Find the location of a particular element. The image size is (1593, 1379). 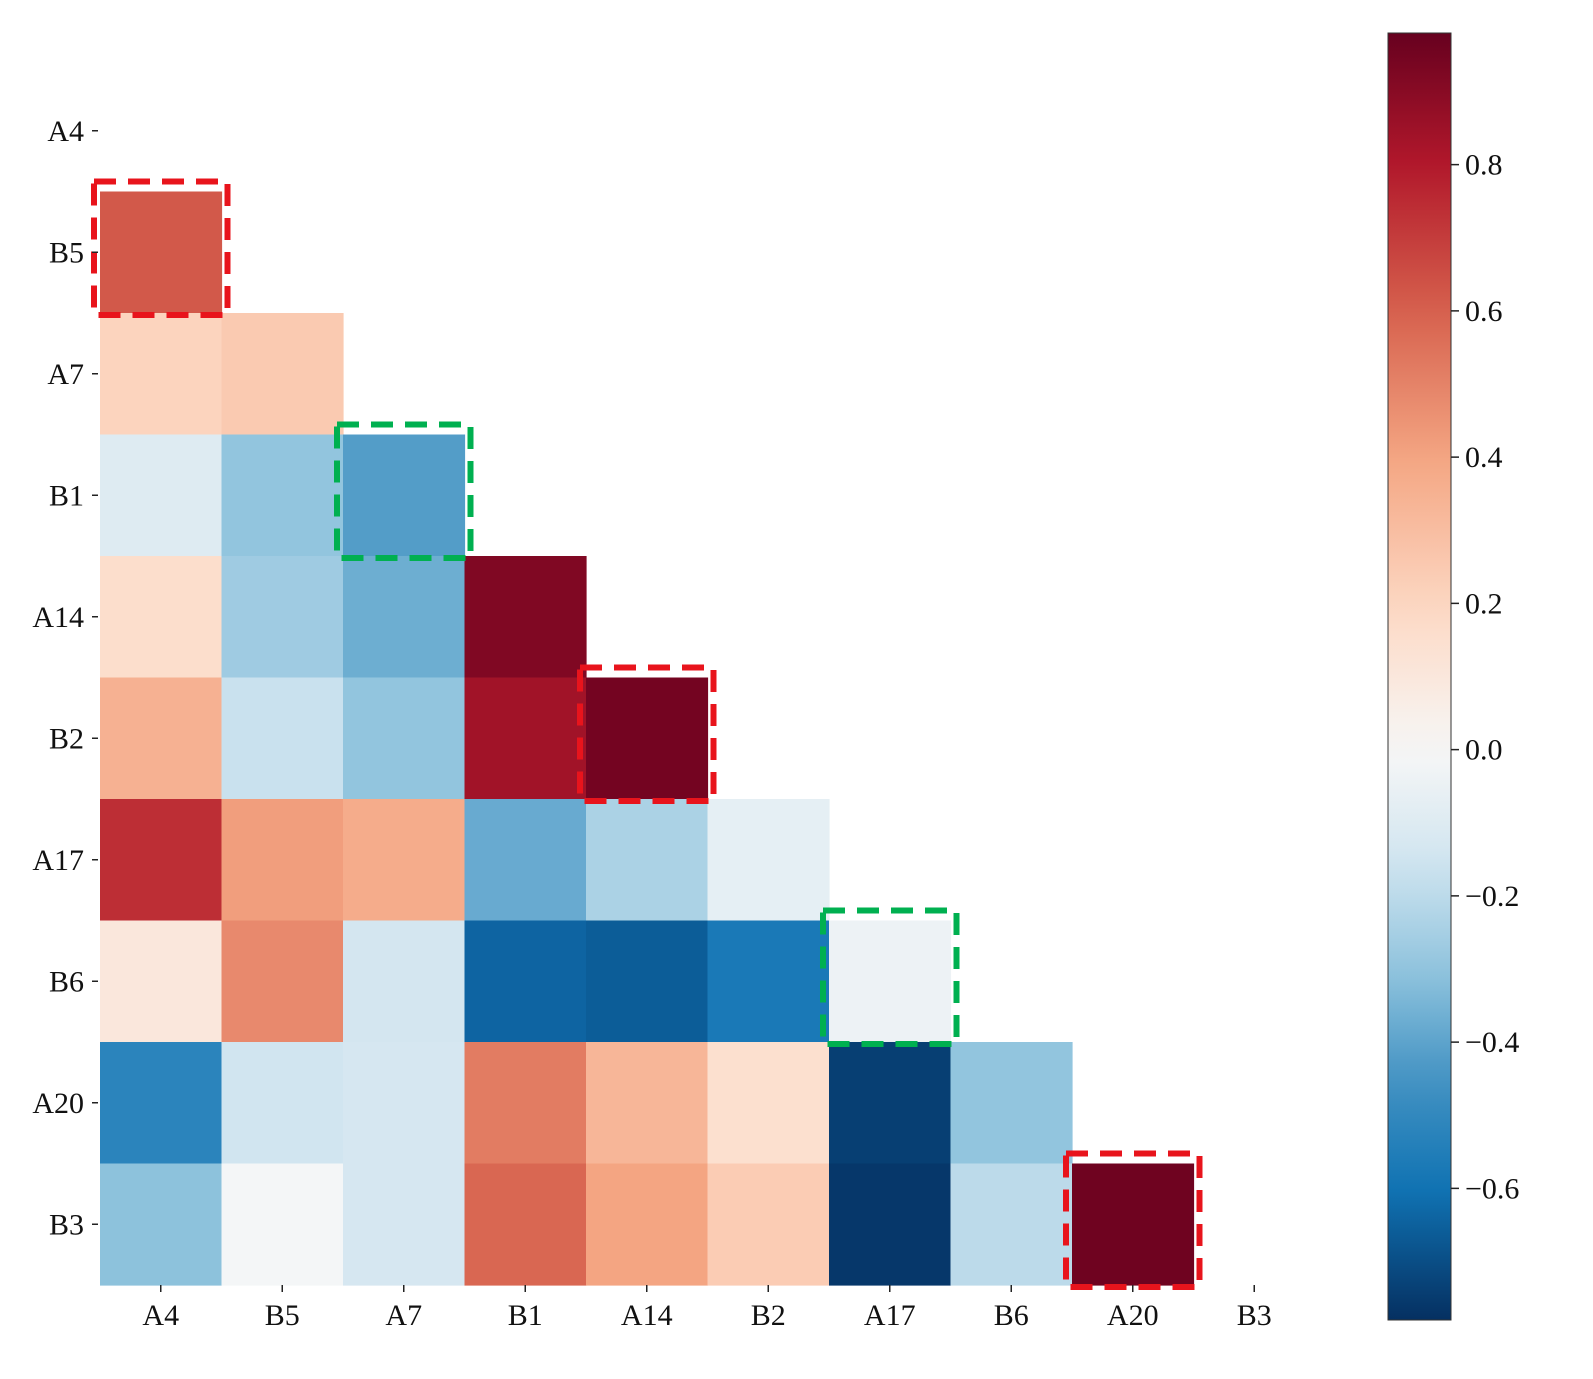

heatmap-cell-A7-B5 is located at coordinates (282, 374).